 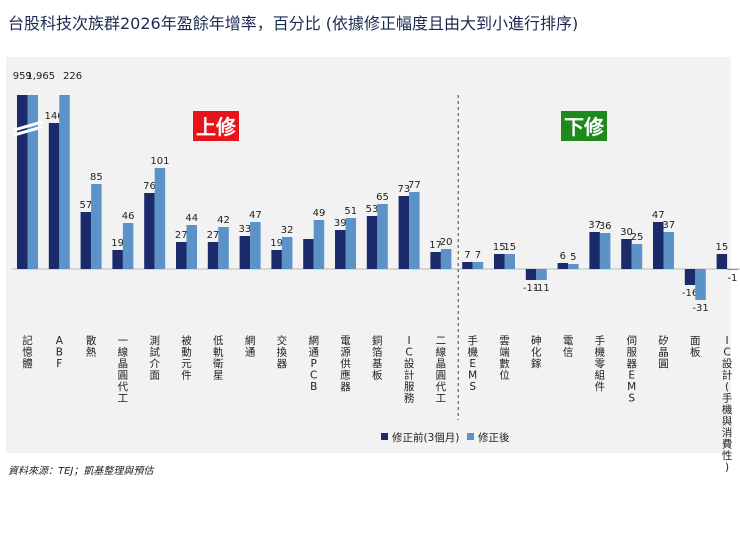 What do you see at coordinates (191, 218) in the screenshot?
I see `label-after-5: 44` at bounding box center [191, 218].